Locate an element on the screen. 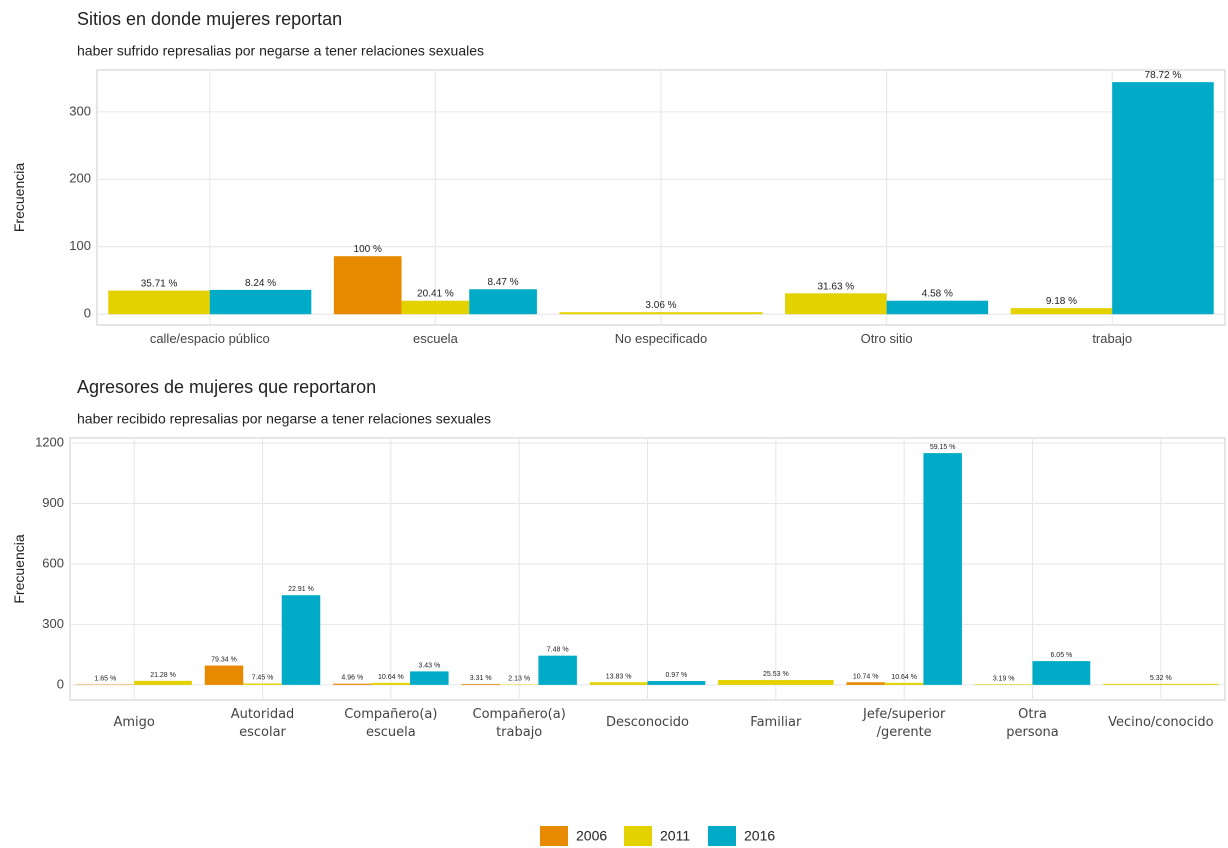 This screenshot has width=1228, height=848. x-tick-label-line: Vecino/conocido is located at coordinates (1161, 722).